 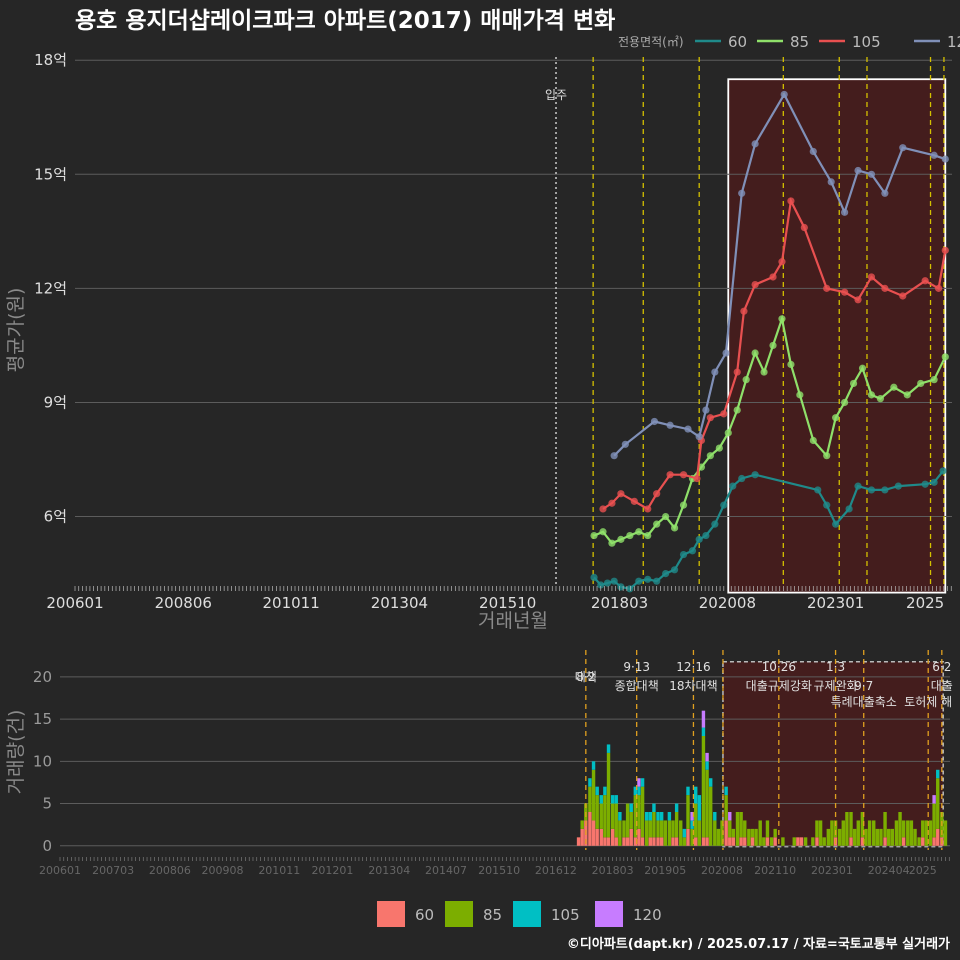 What do you see at coordinates (647, 915) in the screenshot?
I see `legend-bottom-label-120: 120` at bounding box center [647, 915].